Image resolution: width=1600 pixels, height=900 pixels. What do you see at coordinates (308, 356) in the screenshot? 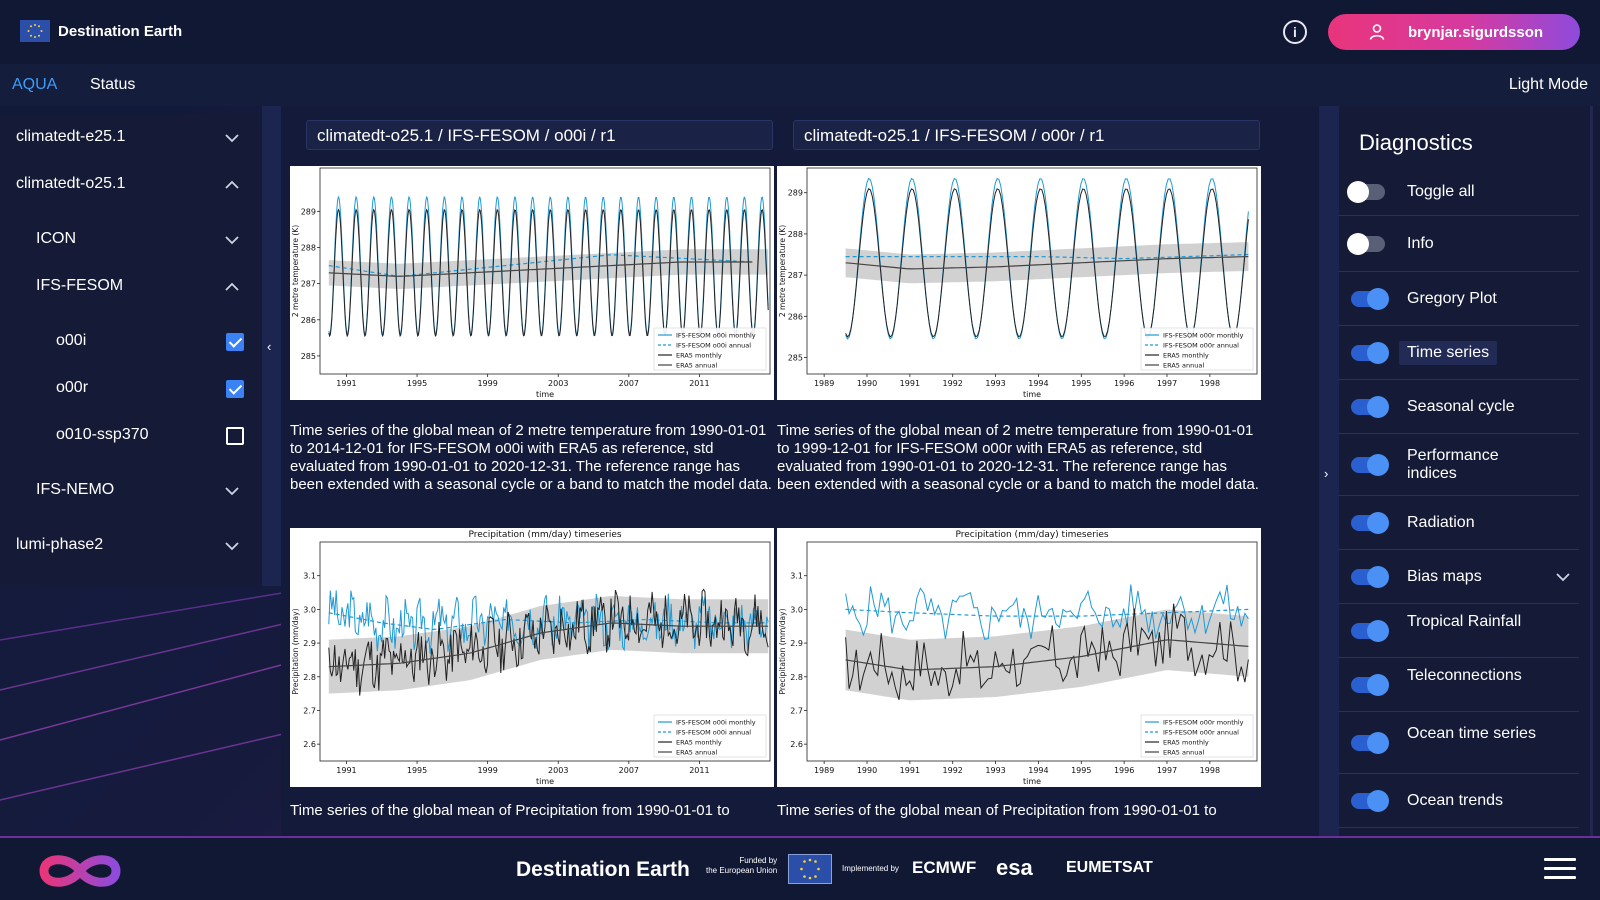
I see `y-tick-label: 285` at bounding box center [308, 356].